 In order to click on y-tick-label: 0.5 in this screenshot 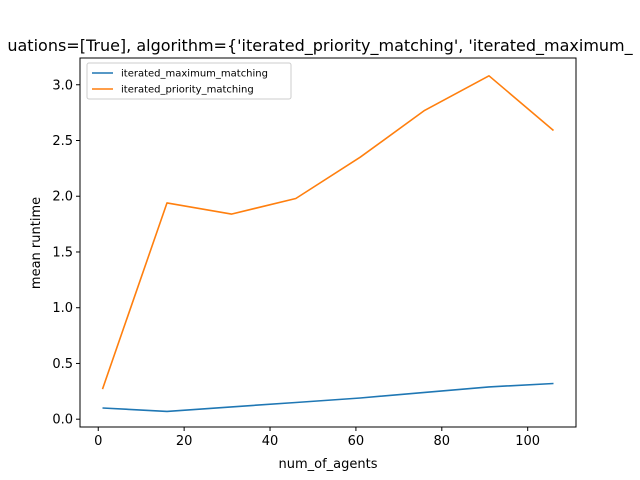, I will do `click(62, 364)`.